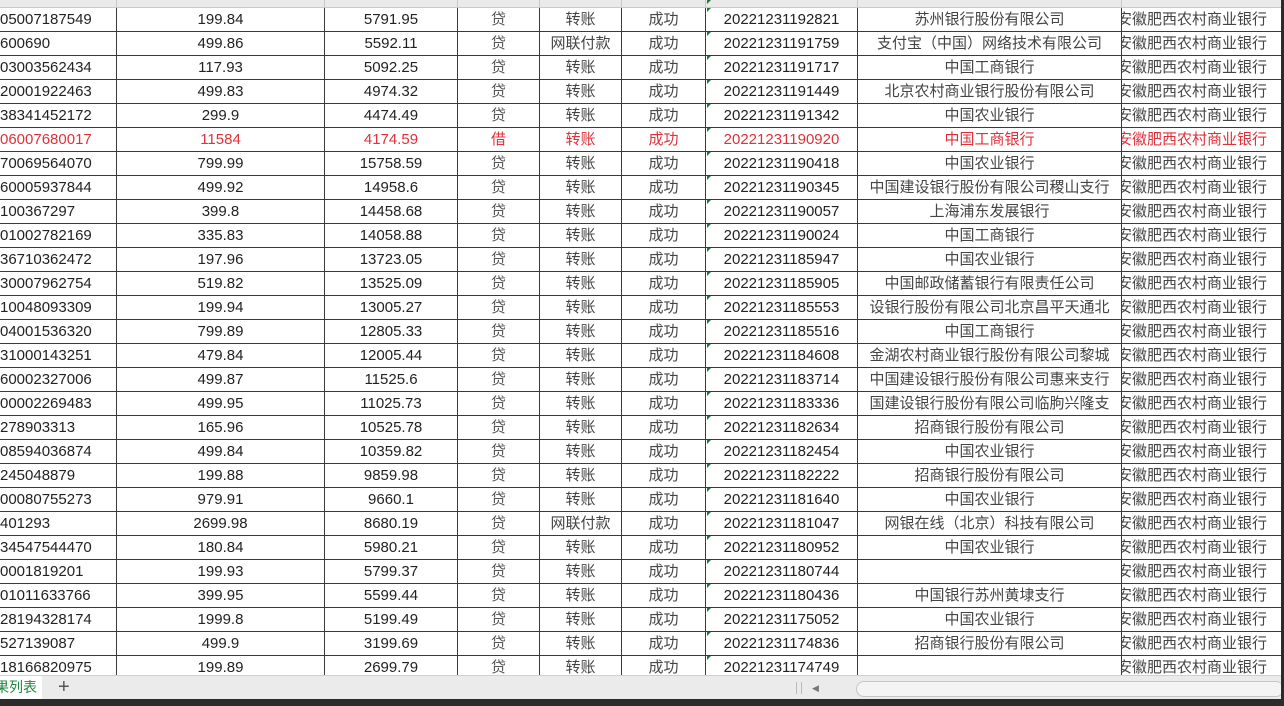  Describe the element at coordinates (221, 619) in the screenshot. I see `cell-amount: 1999.8` at that location.